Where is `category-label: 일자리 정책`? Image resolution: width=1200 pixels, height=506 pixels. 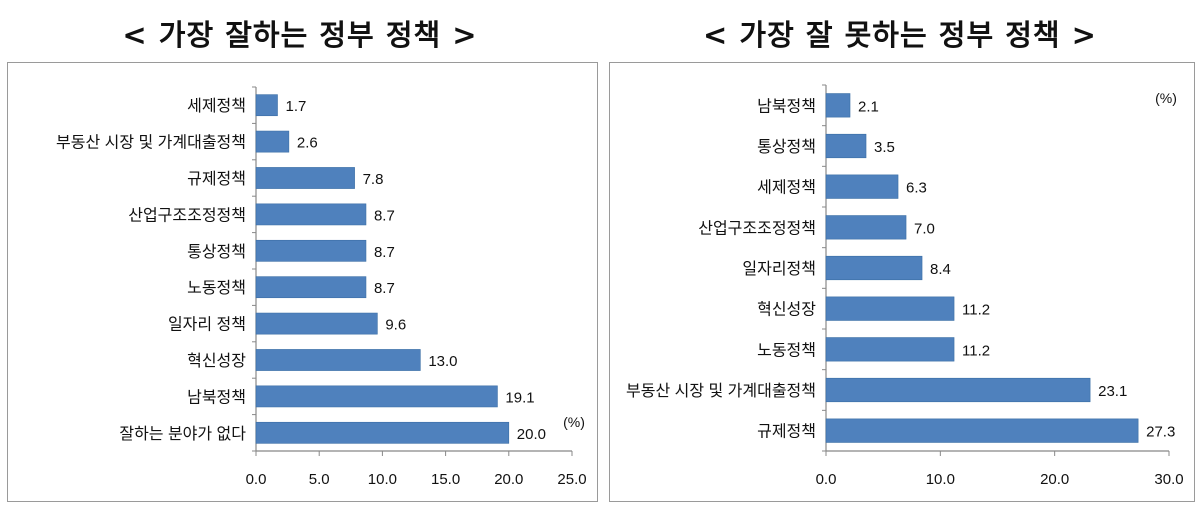 category-label: 일자리 정책 is located at coordinates (207, 325).